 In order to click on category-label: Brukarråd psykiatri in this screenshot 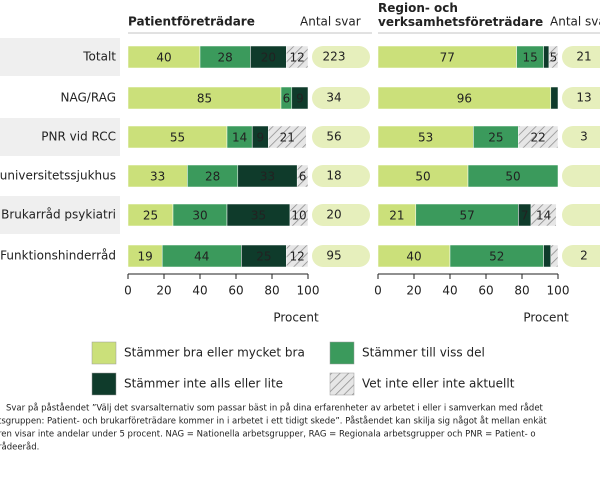, I will do `click(58, 215)`.